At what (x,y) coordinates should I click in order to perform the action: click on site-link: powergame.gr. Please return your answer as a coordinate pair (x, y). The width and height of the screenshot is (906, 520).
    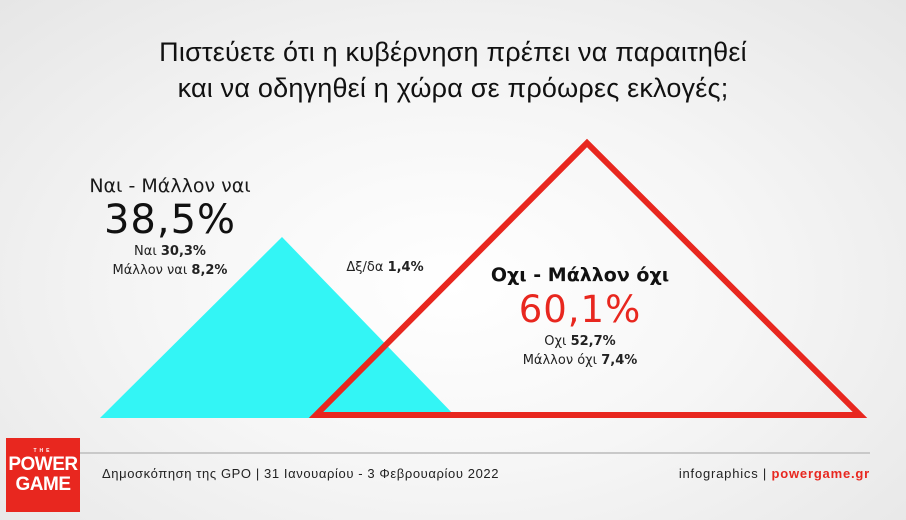
    Looking at the image, I should click on (820, 473).